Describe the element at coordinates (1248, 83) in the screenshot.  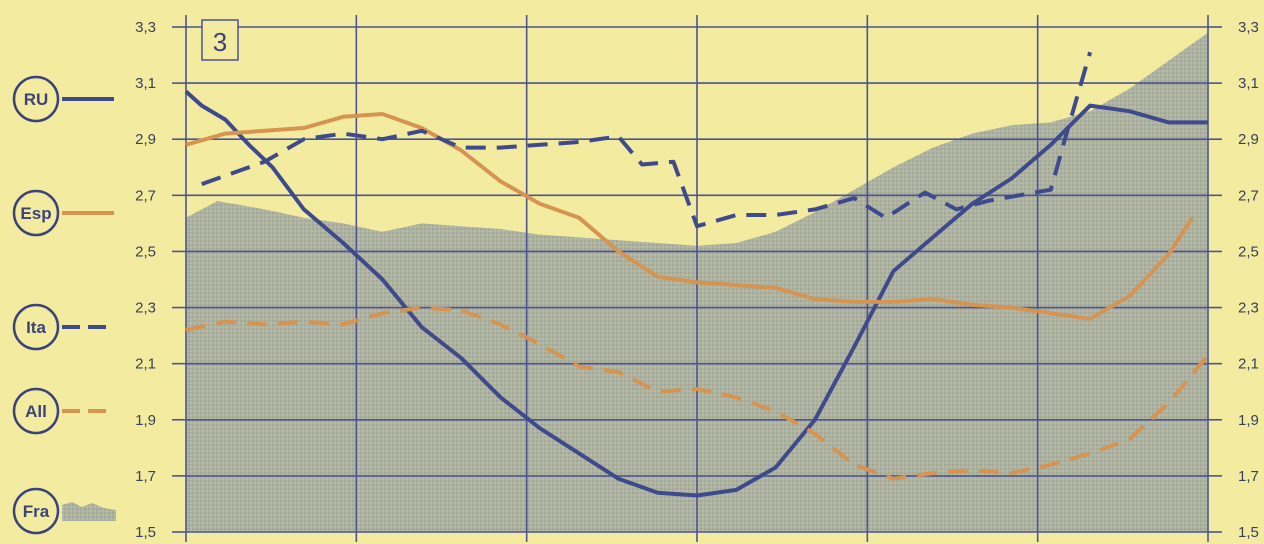
I see `y-tick-label-right: 3,1` at that location.